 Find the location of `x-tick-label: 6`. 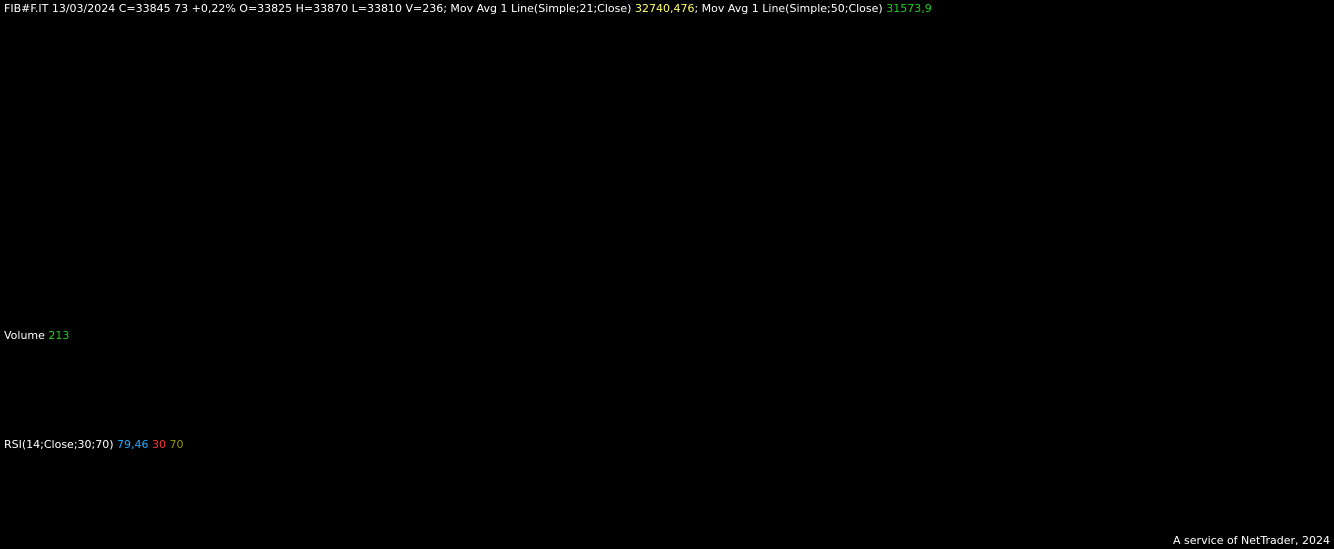

x-tick-label: 6 is located at coordinates (148, 525).